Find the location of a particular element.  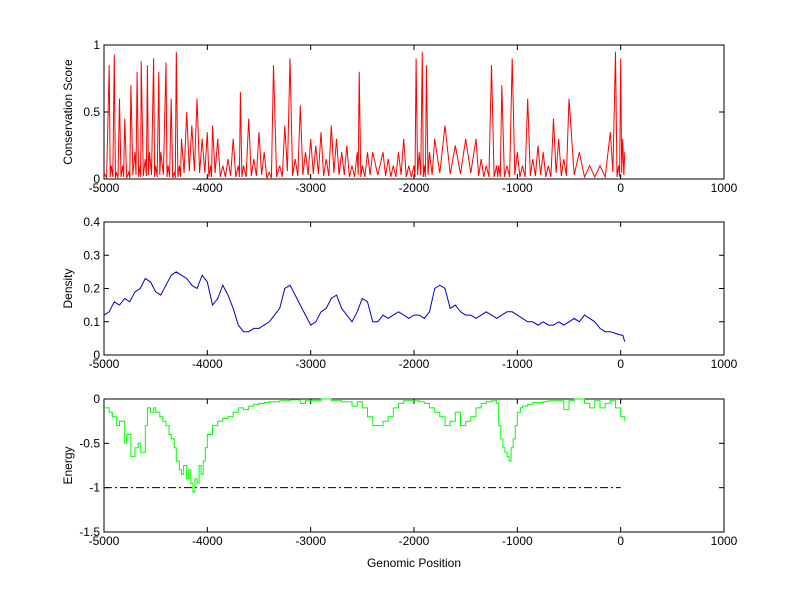

y-tick-label: 1 is located at coordinates (96, 45).